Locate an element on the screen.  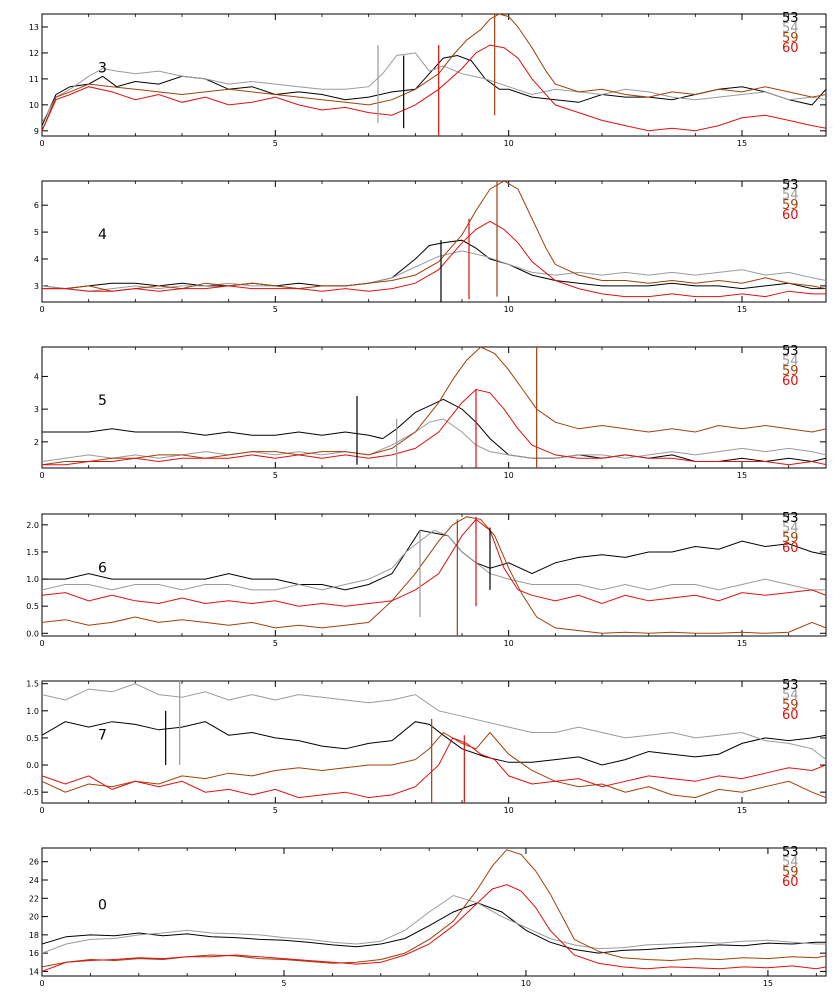
panel-0-ytick-label: 11 is located at coordinates (34, 79).